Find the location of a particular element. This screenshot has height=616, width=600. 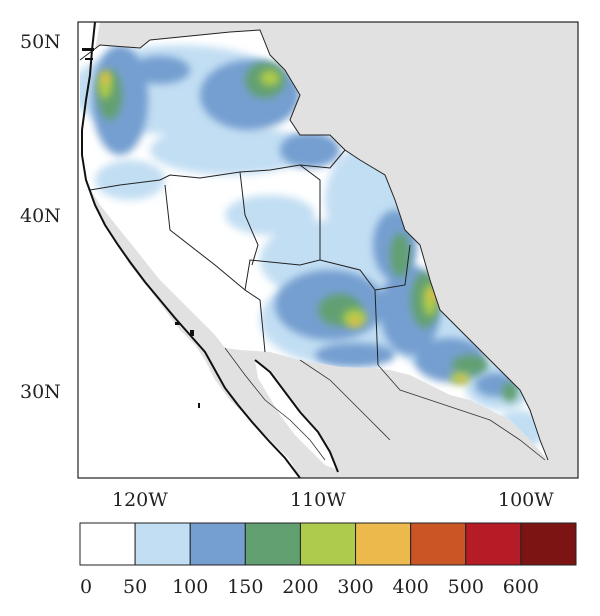

colorbar-label-400: 400 is located at coordinates (411, 587).